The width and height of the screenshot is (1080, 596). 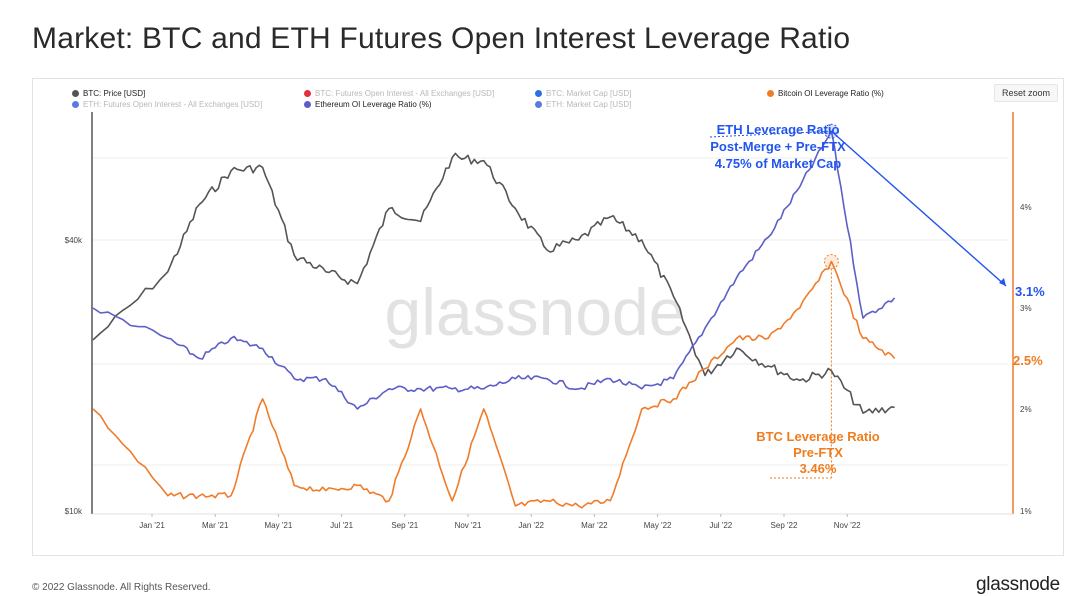 I want to click on footer-copyright: © 2022 Glassnode. All Rights Reserved., so click(x=121, y=587).